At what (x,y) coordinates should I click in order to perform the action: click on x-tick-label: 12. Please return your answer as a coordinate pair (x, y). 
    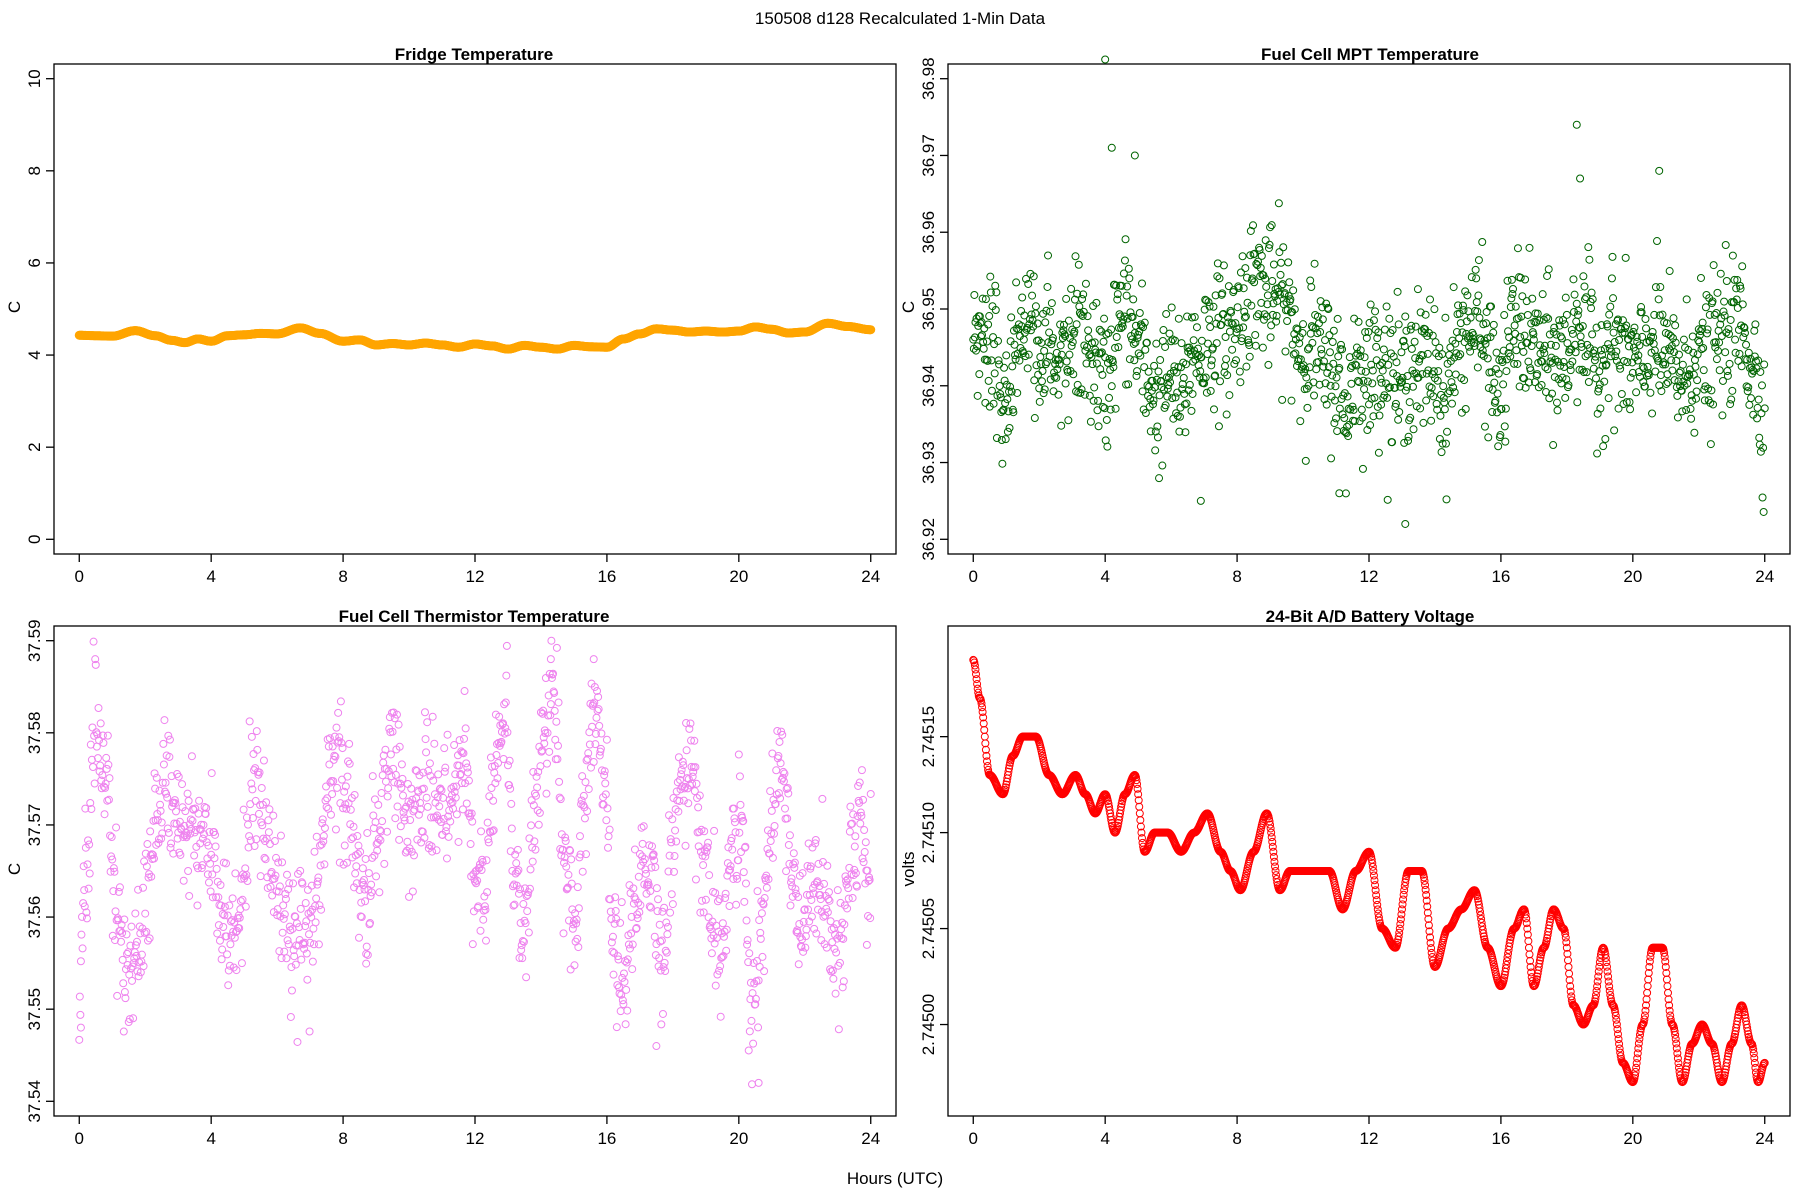
    Looking at the image, I should click on (1369, 1138).